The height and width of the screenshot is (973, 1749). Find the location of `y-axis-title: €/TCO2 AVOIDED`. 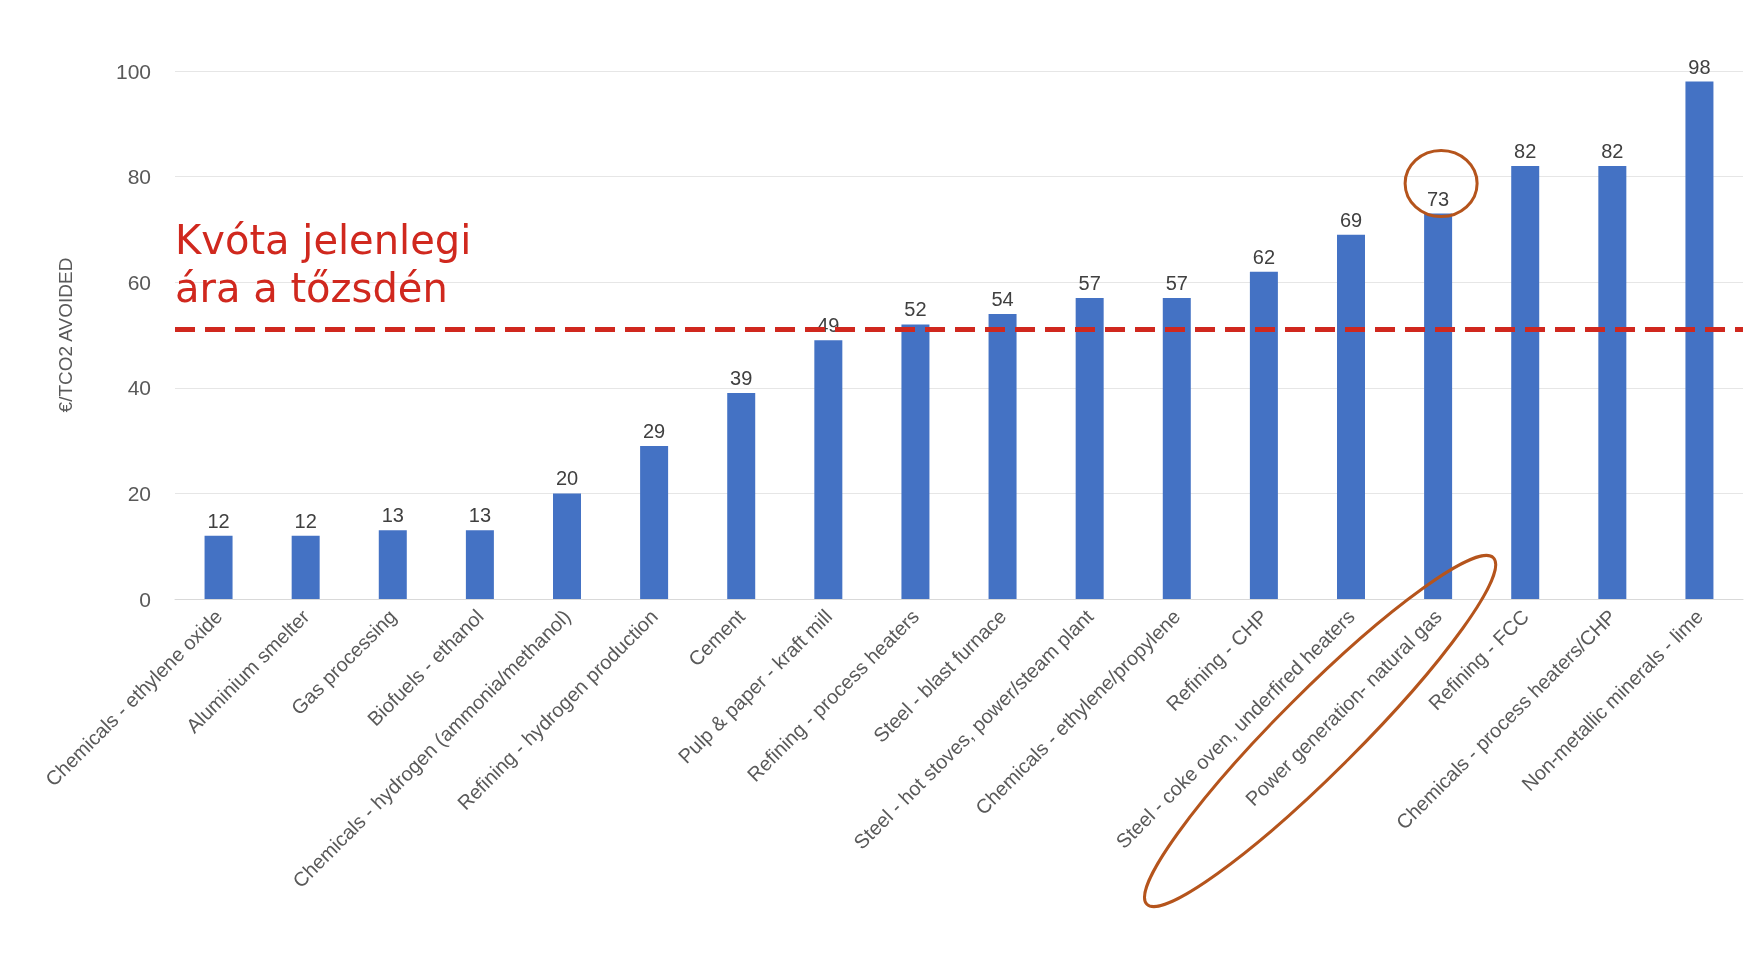

y-axis-title: €/TCO2 AVOIDED is located at coordinates (65, 335).